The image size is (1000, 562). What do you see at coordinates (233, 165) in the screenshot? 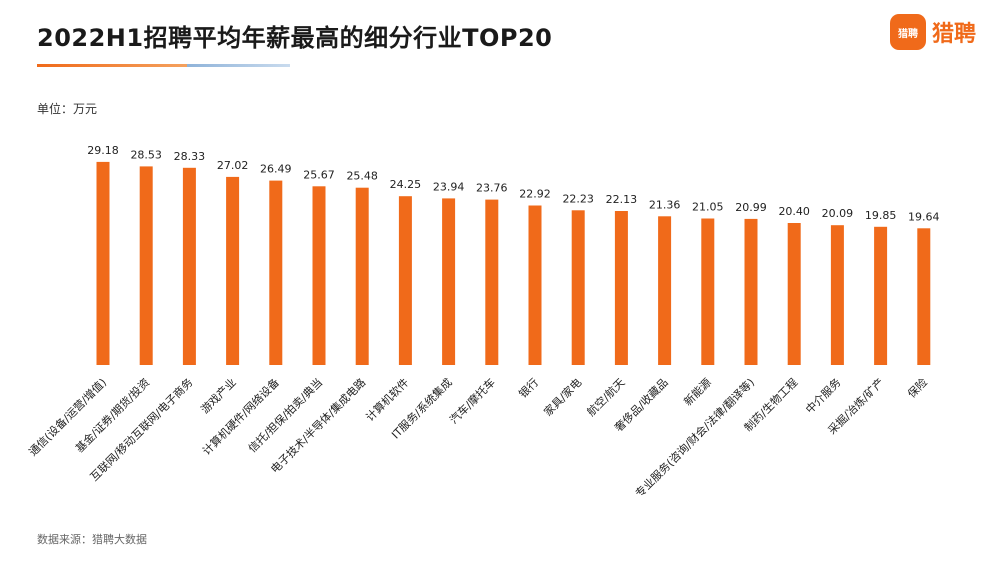
I see `value-label-4: 27.02` at bounding box center [233, 165].